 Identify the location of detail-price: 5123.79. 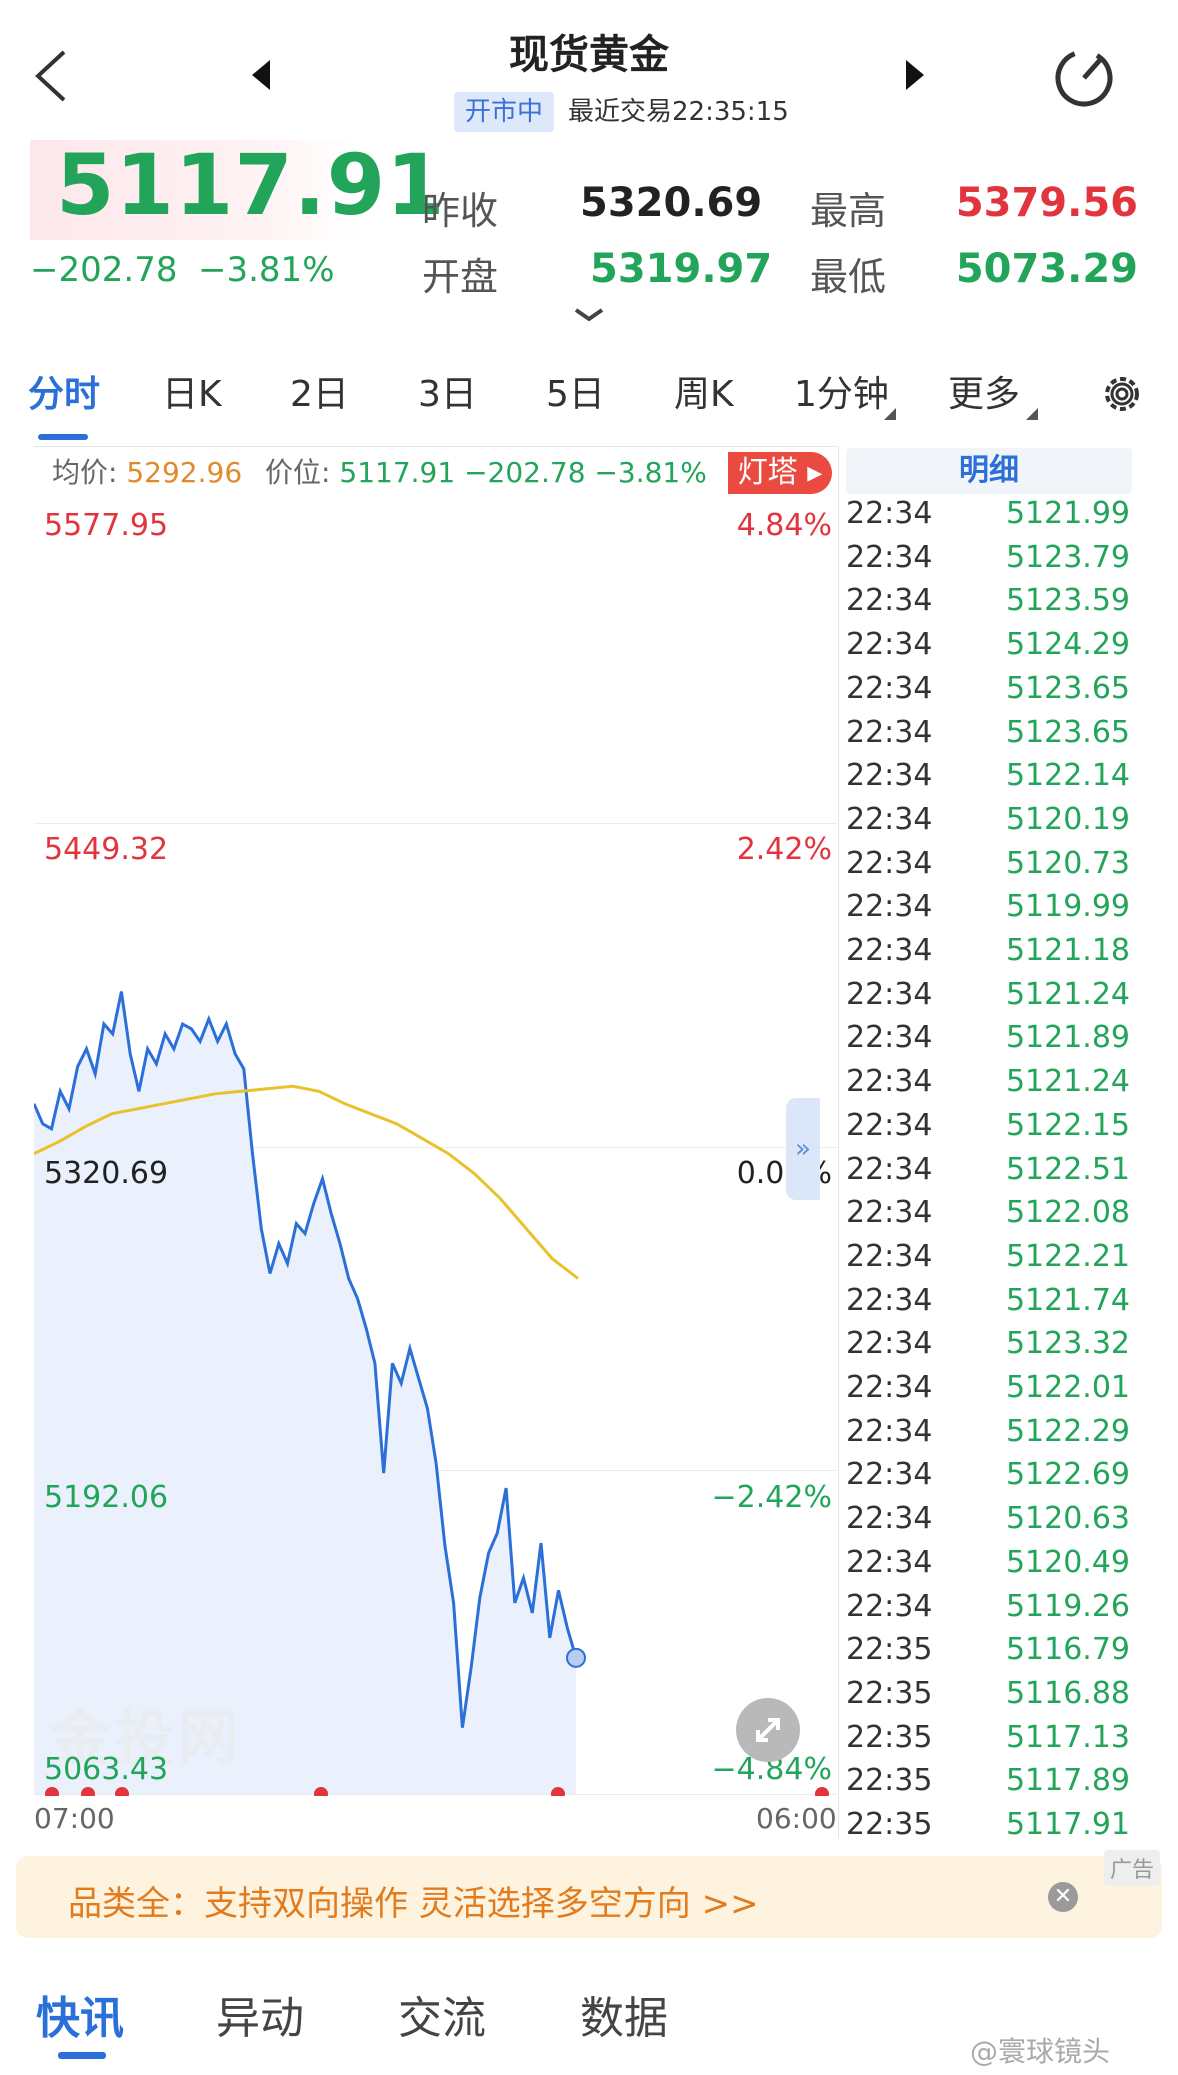
(1067, 557).